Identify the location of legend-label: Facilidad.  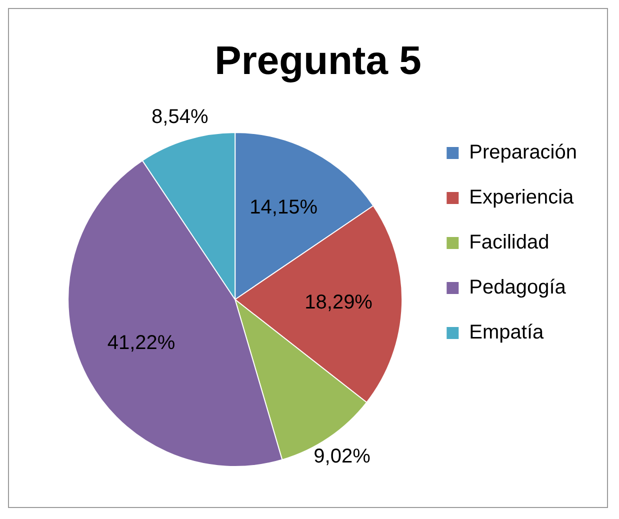
(509, 243).